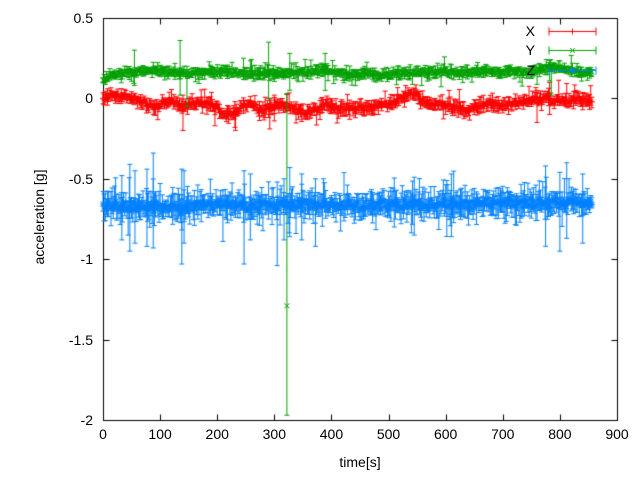 This screenshot has height=480, width=640. Describe the element at coordinates (217, 434) in the screenshot. I see `x-tick-label: 200` at that location.